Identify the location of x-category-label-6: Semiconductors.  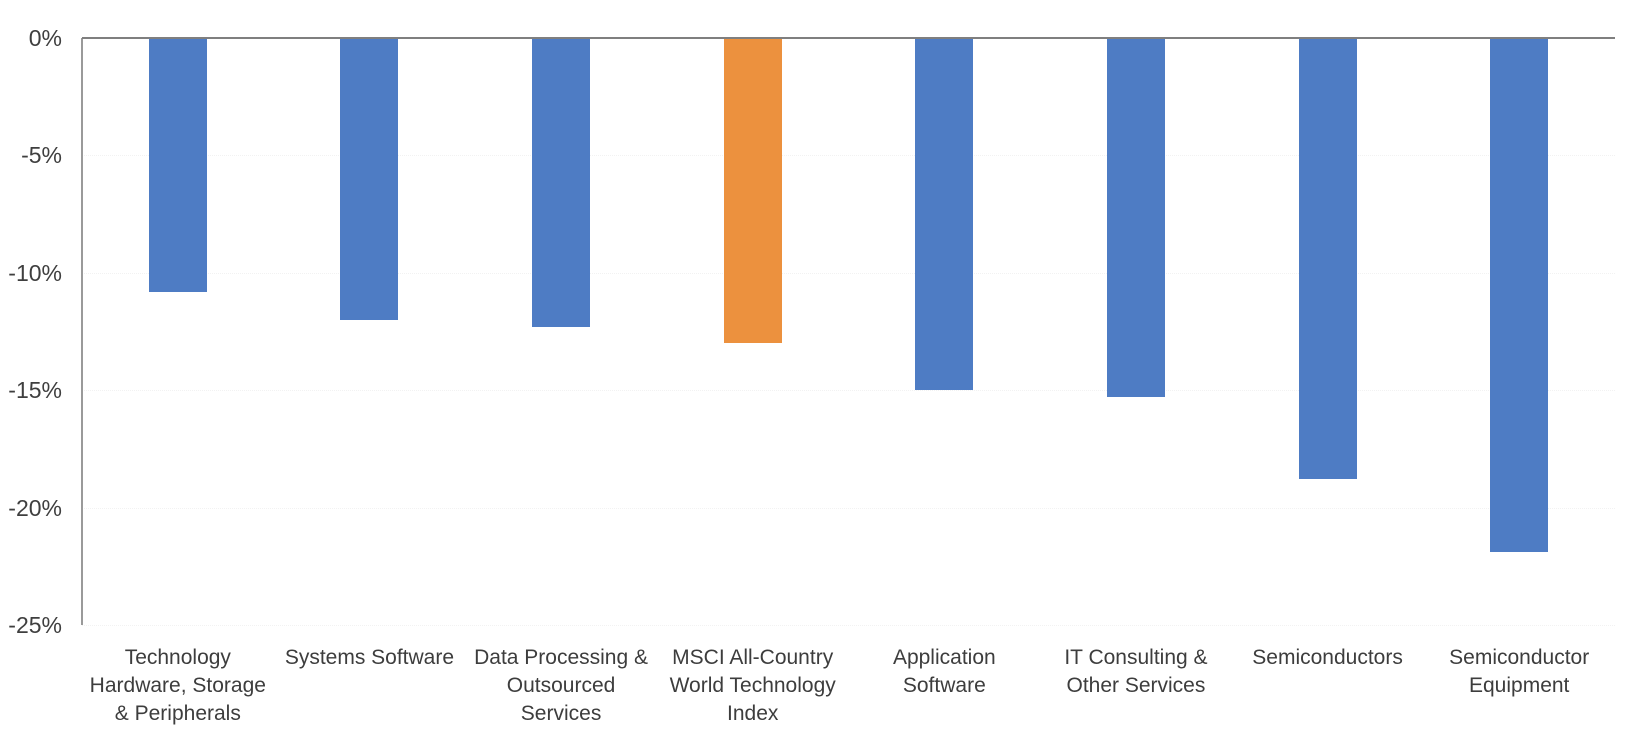
(1327, 657).